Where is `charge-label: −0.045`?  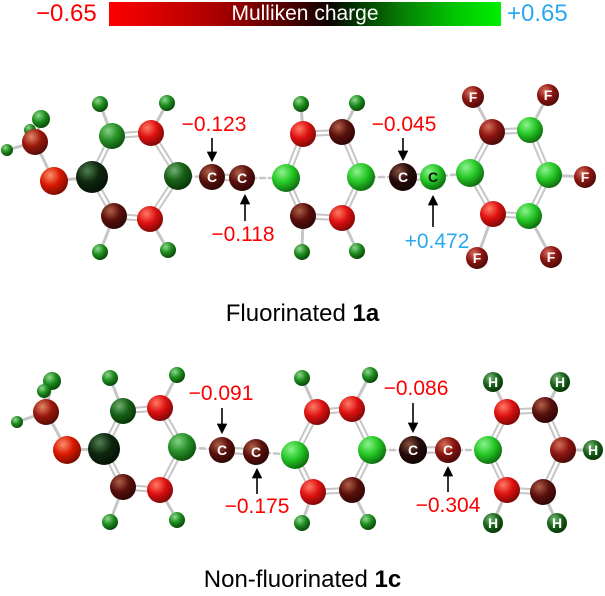 charge-label: −0.045 is located at coordinates (404, 124).